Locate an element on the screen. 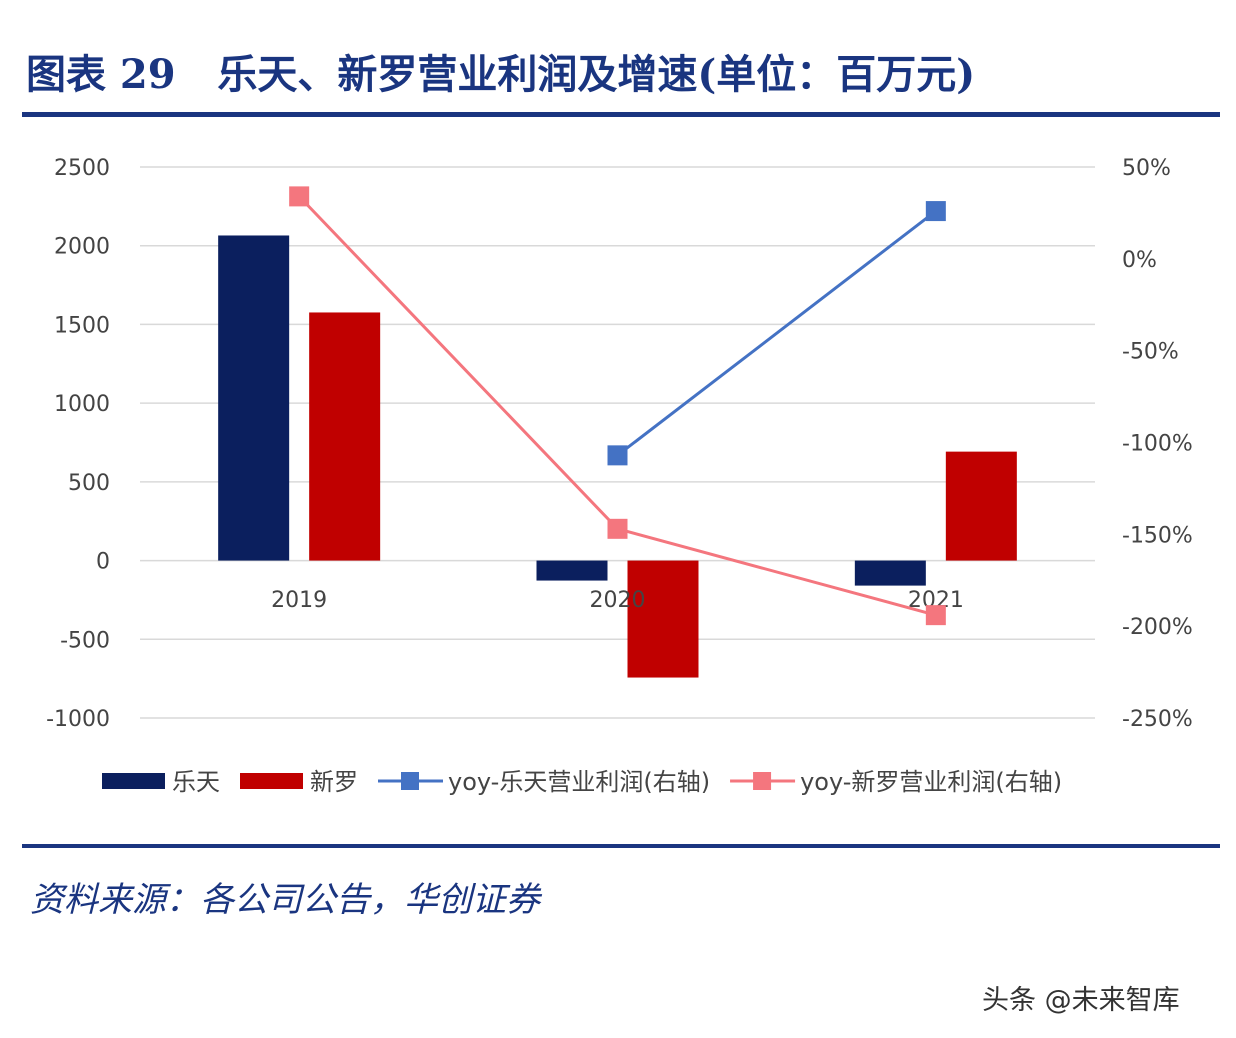 The height and width of the screenshot is (1038, 1236). left-tick-label: 2500 is located at coordinates (82, 168).